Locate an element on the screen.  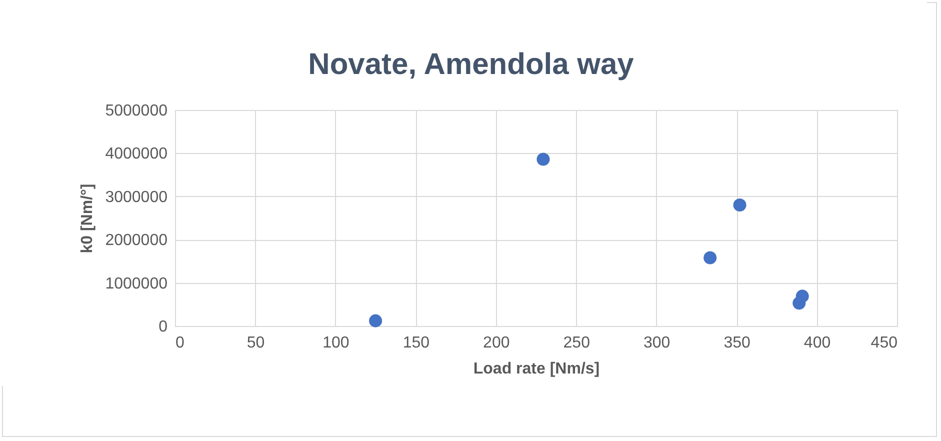
x-tick-label: 50 is located at coordinates (255, 343).